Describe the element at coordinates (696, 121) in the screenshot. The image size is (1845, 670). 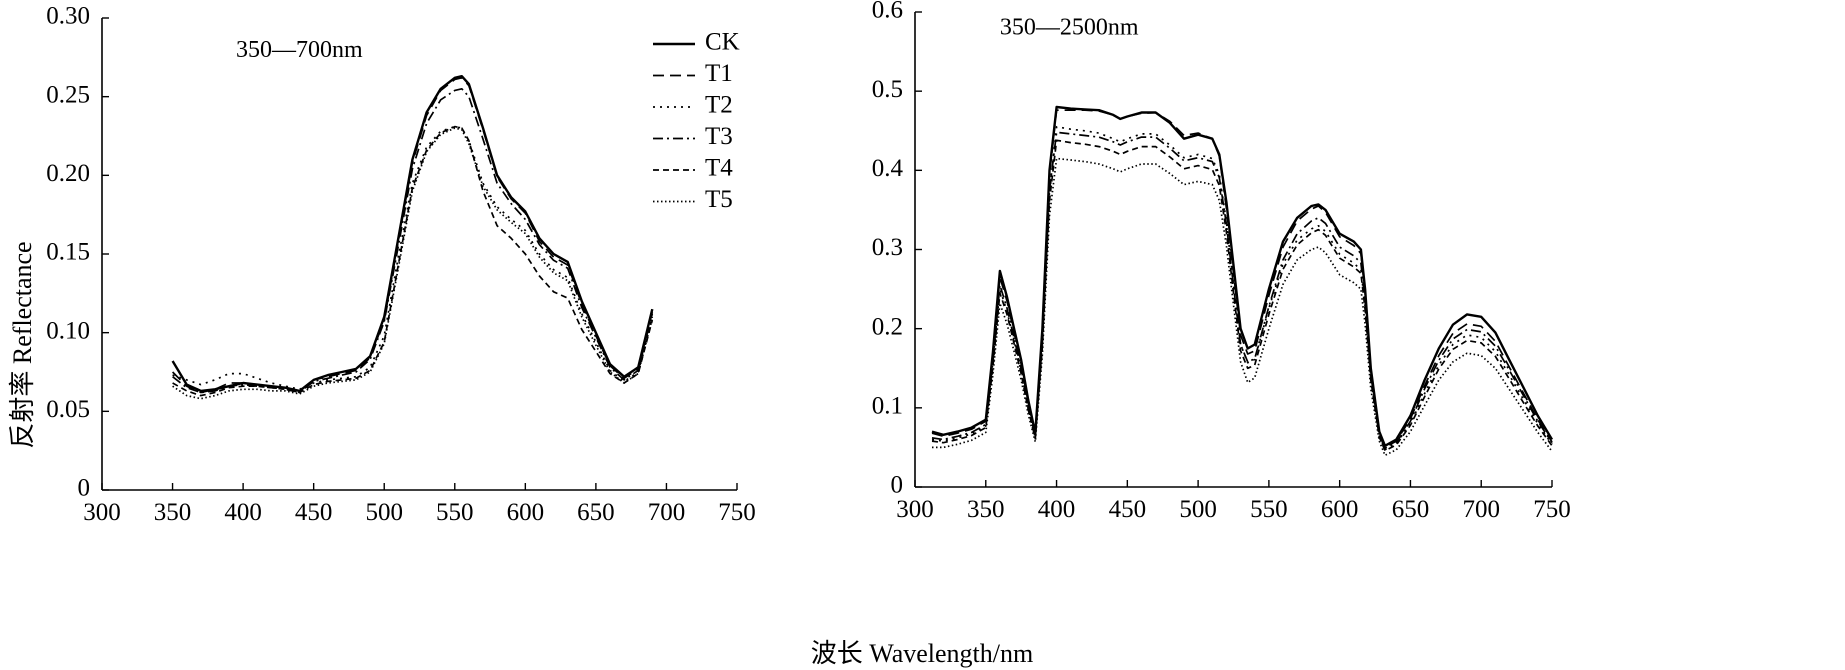
I see `legend: CK T1 T2 T3 T4 T5` at that location.